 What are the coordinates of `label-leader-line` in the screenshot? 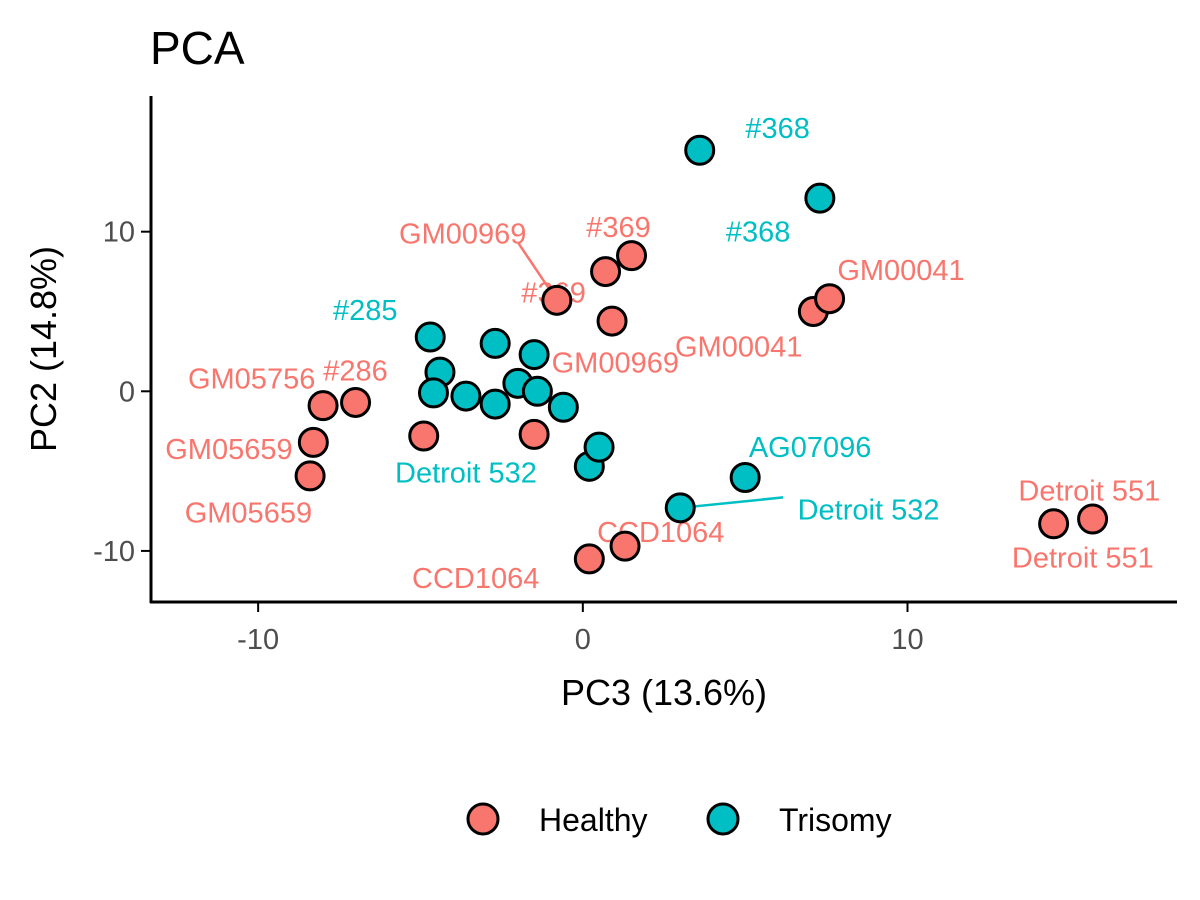 It's located at (732, 503).